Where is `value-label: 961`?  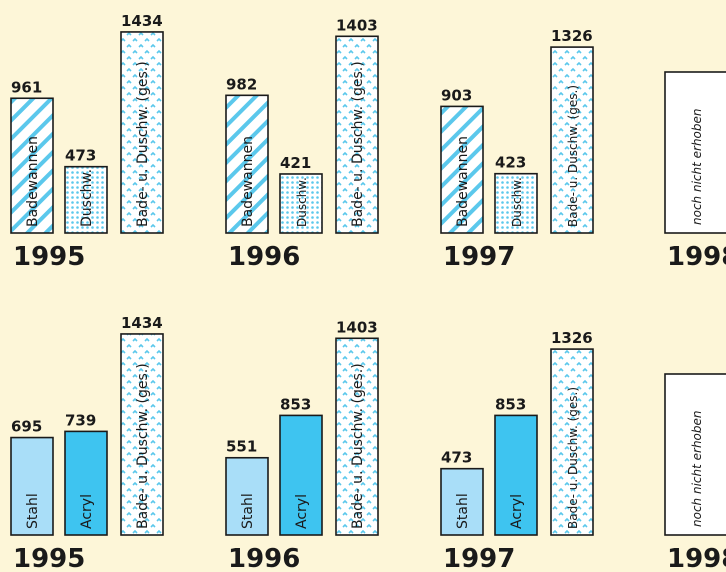
value-label: 961 is located at coordinates (26, 87).